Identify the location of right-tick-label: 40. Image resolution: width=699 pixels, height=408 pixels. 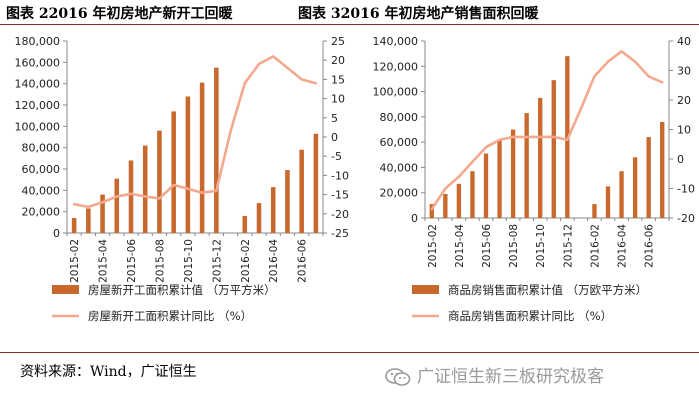
(684, 41).